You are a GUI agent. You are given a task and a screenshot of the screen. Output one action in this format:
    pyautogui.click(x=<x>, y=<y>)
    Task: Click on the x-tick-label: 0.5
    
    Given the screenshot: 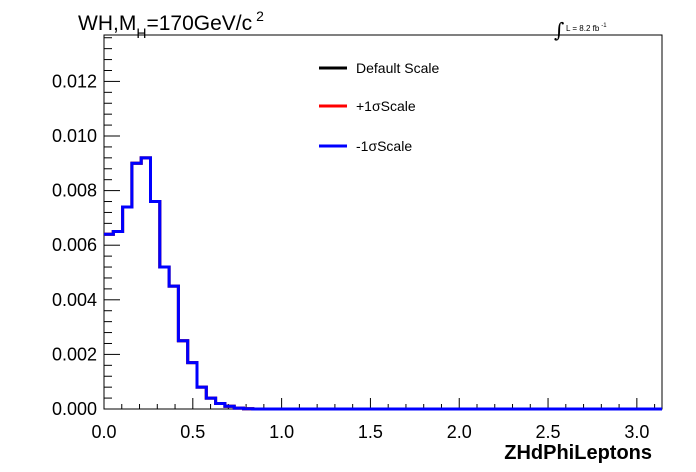 What is the action you would take?
    pyautogui.click(x=192, y=432)
    